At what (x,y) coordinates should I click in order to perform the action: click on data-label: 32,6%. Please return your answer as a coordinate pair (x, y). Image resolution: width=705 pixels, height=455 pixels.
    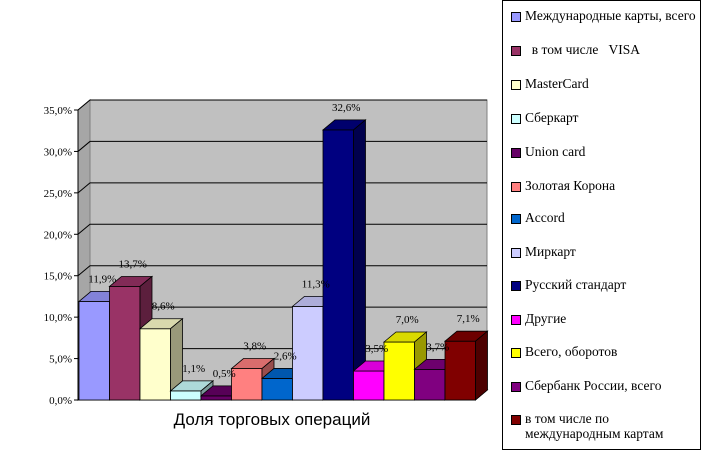
    Looking at the image, I should click on (346, 108).